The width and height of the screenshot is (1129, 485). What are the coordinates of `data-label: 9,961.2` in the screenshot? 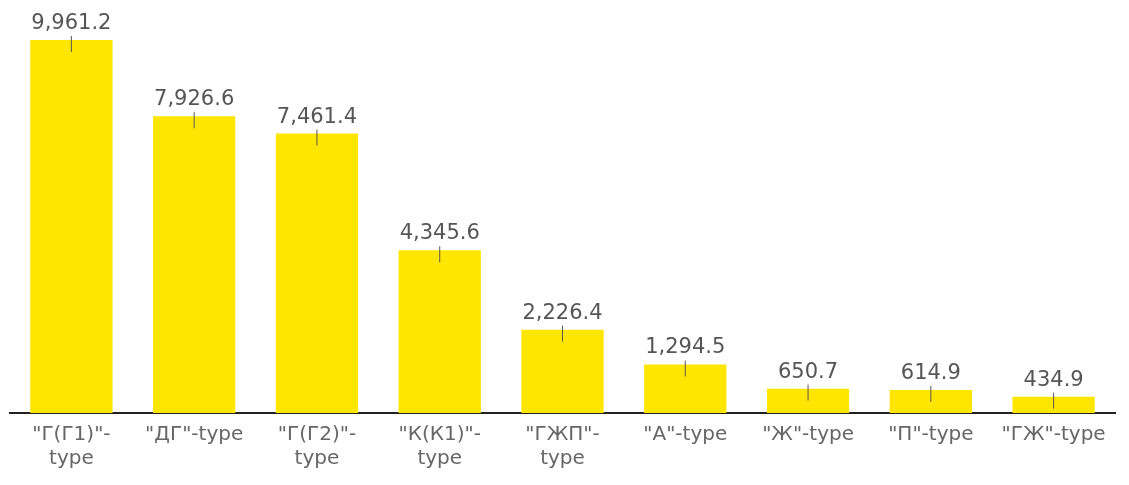 It's located at (71, 21).